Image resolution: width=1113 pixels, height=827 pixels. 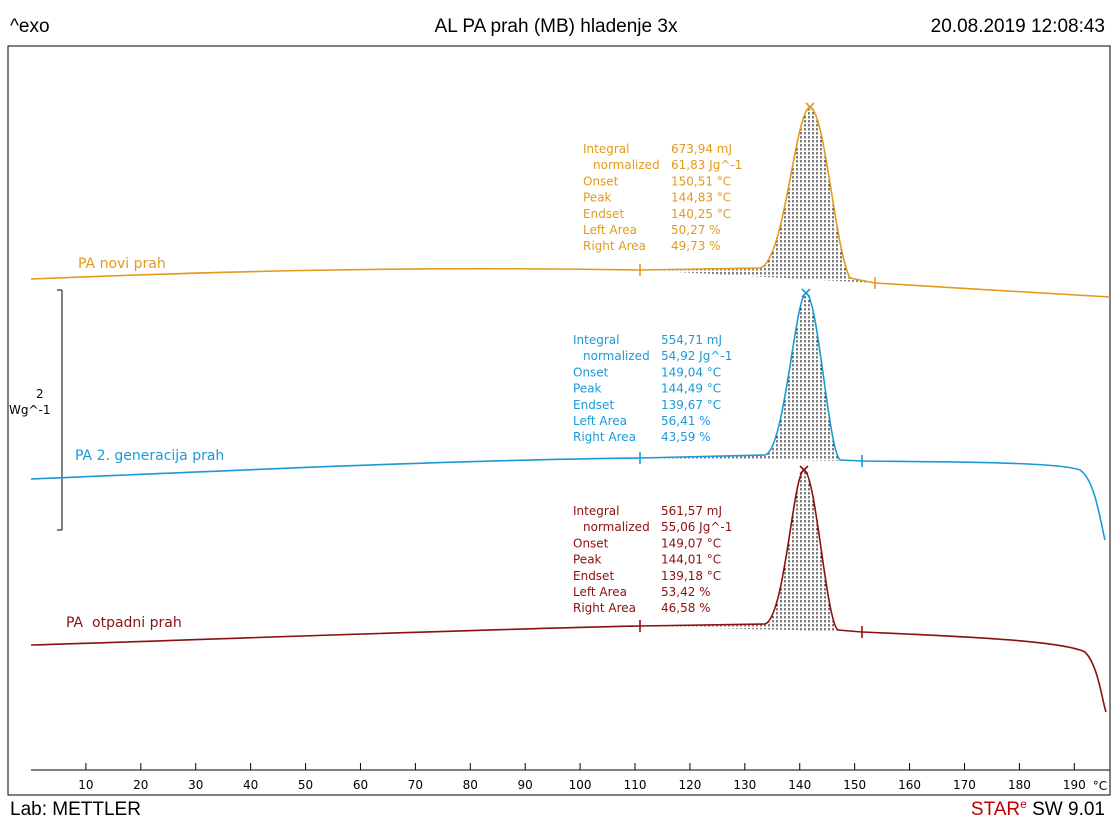 What do you see at coordinates (701, 149) in the screenshot?
I see `result-value: 673,94 mJ` at bounding box center [701, 149].